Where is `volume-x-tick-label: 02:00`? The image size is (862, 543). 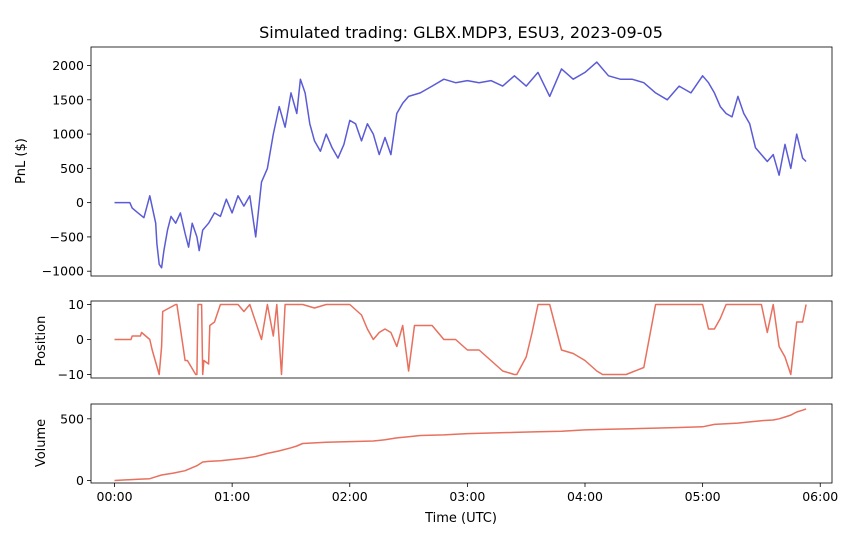 volume-x-tick-label: 02:00 is located at coordinates (350, 496).